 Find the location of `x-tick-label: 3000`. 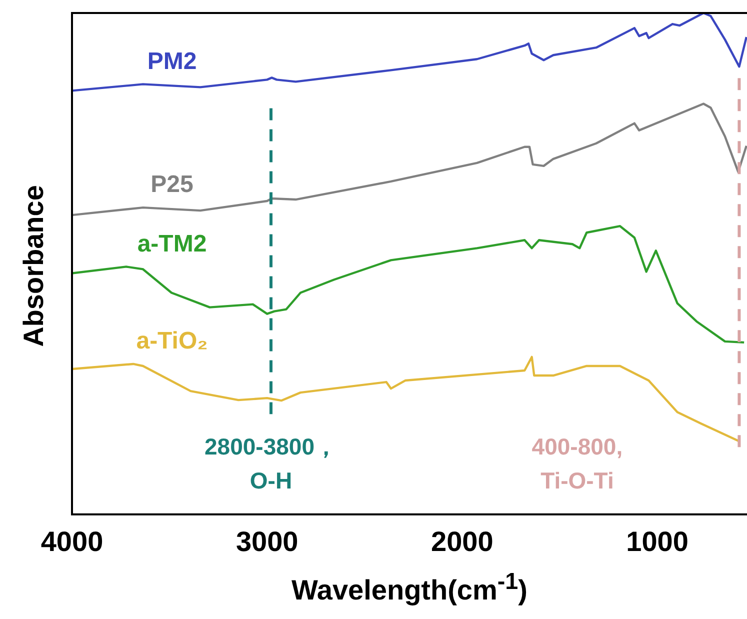

x-tick-label: 3000 is located at coordinates (267, 541).